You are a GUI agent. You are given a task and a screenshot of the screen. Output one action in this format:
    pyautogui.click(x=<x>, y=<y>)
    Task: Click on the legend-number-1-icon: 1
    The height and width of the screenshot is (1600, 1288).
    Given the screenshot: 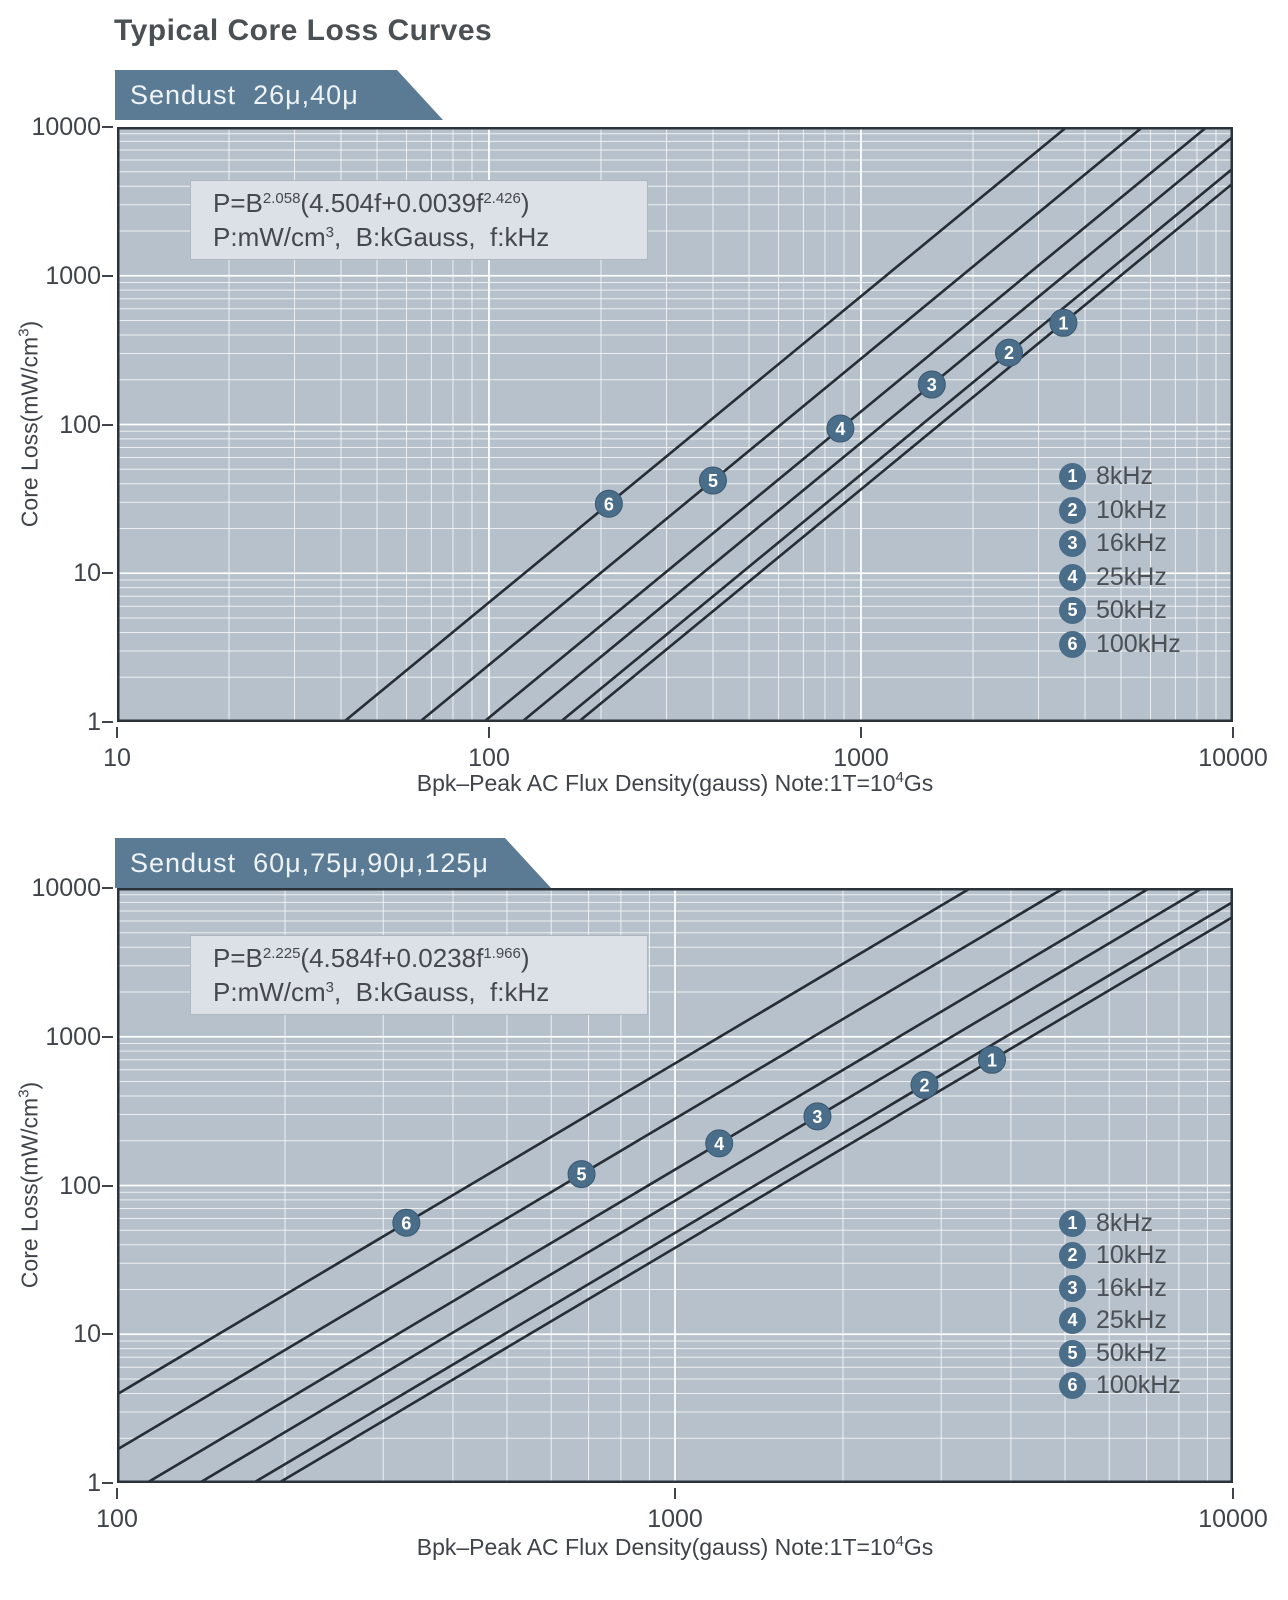 What is the action you would take?
    pyautogui.click(x=1072, y=477)
    